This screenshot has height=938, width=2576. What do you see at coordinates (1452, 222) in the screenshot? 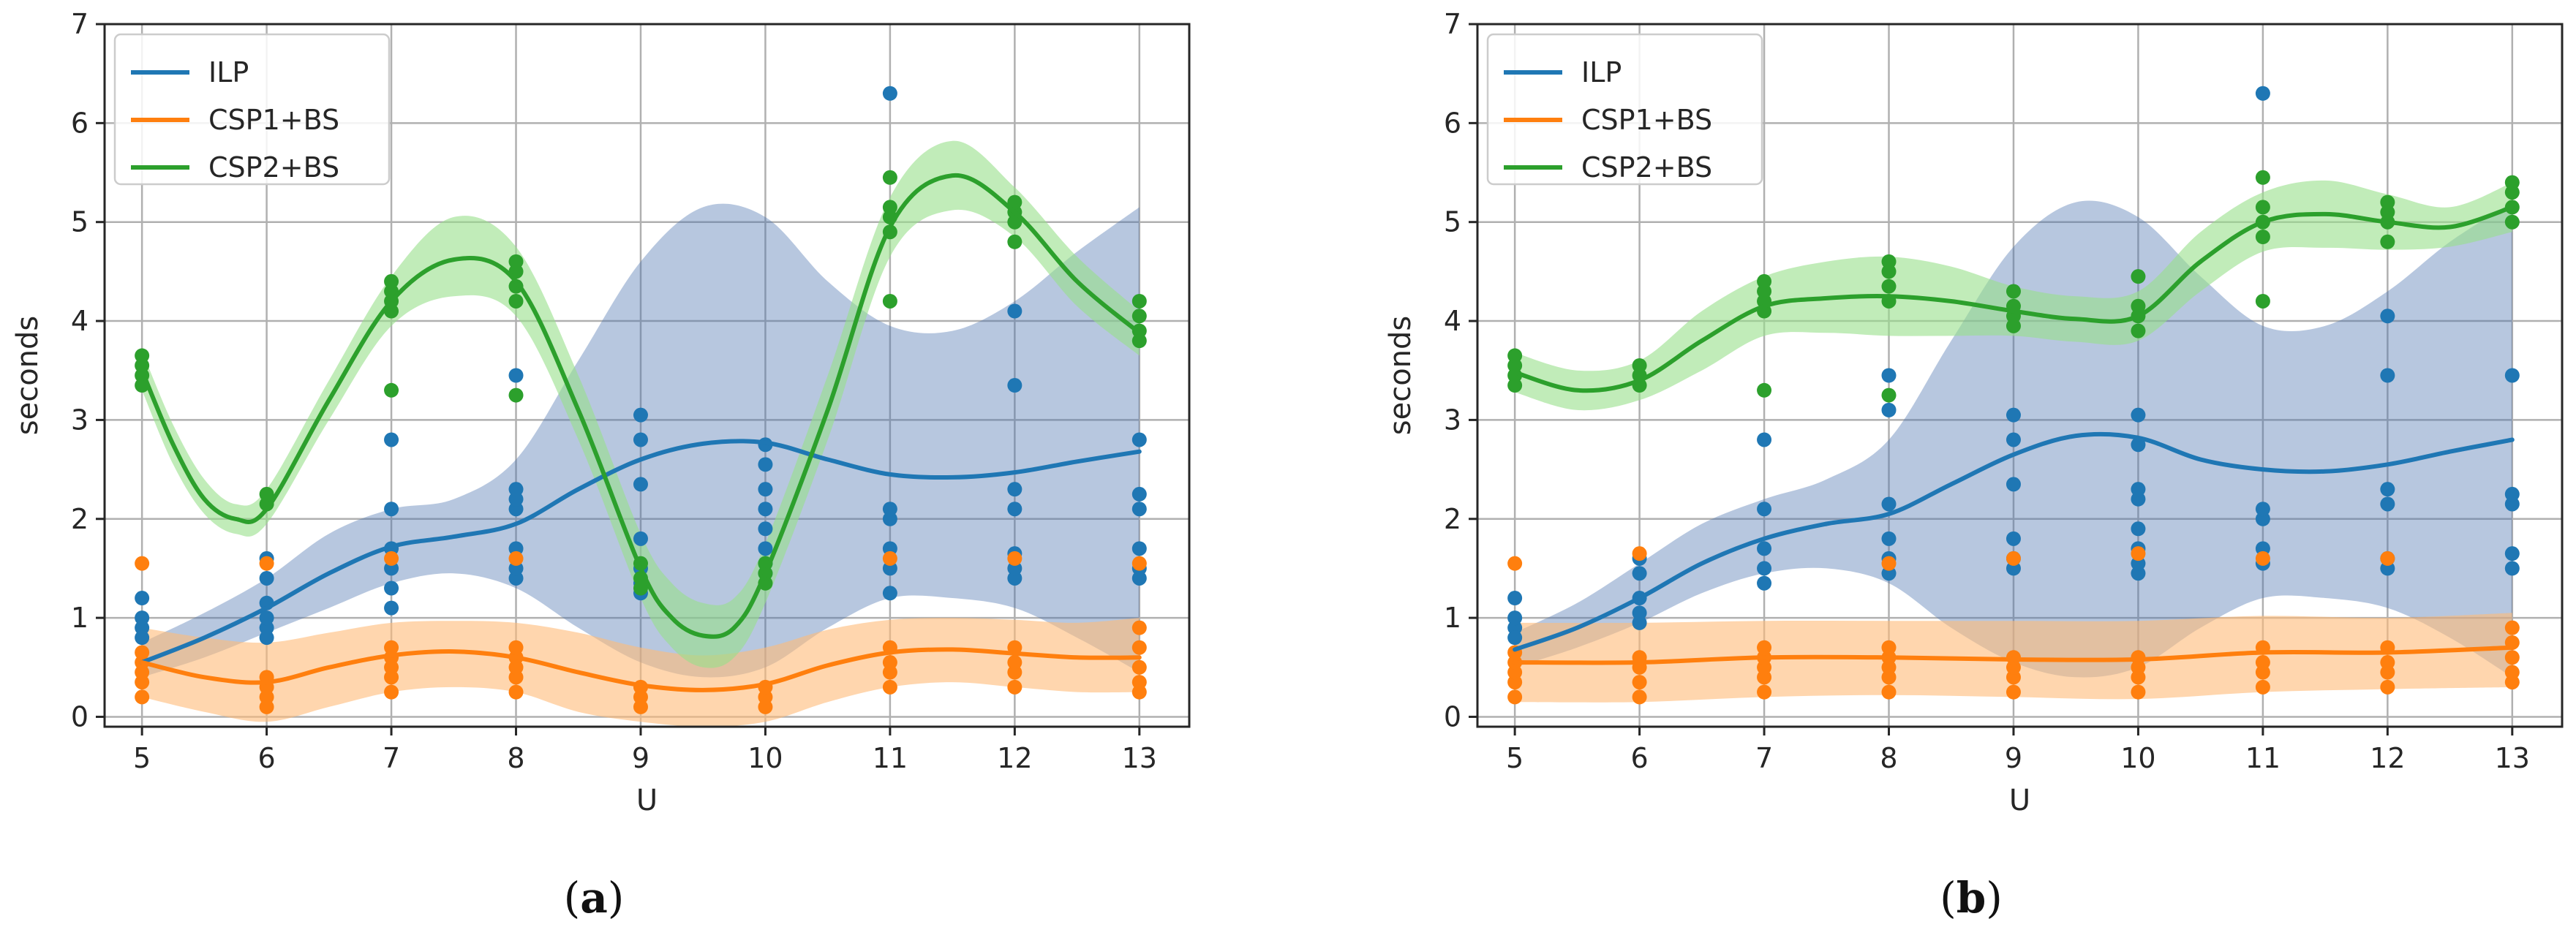
I see `y-tick-label: 5` at bounding box center [1452, 222].